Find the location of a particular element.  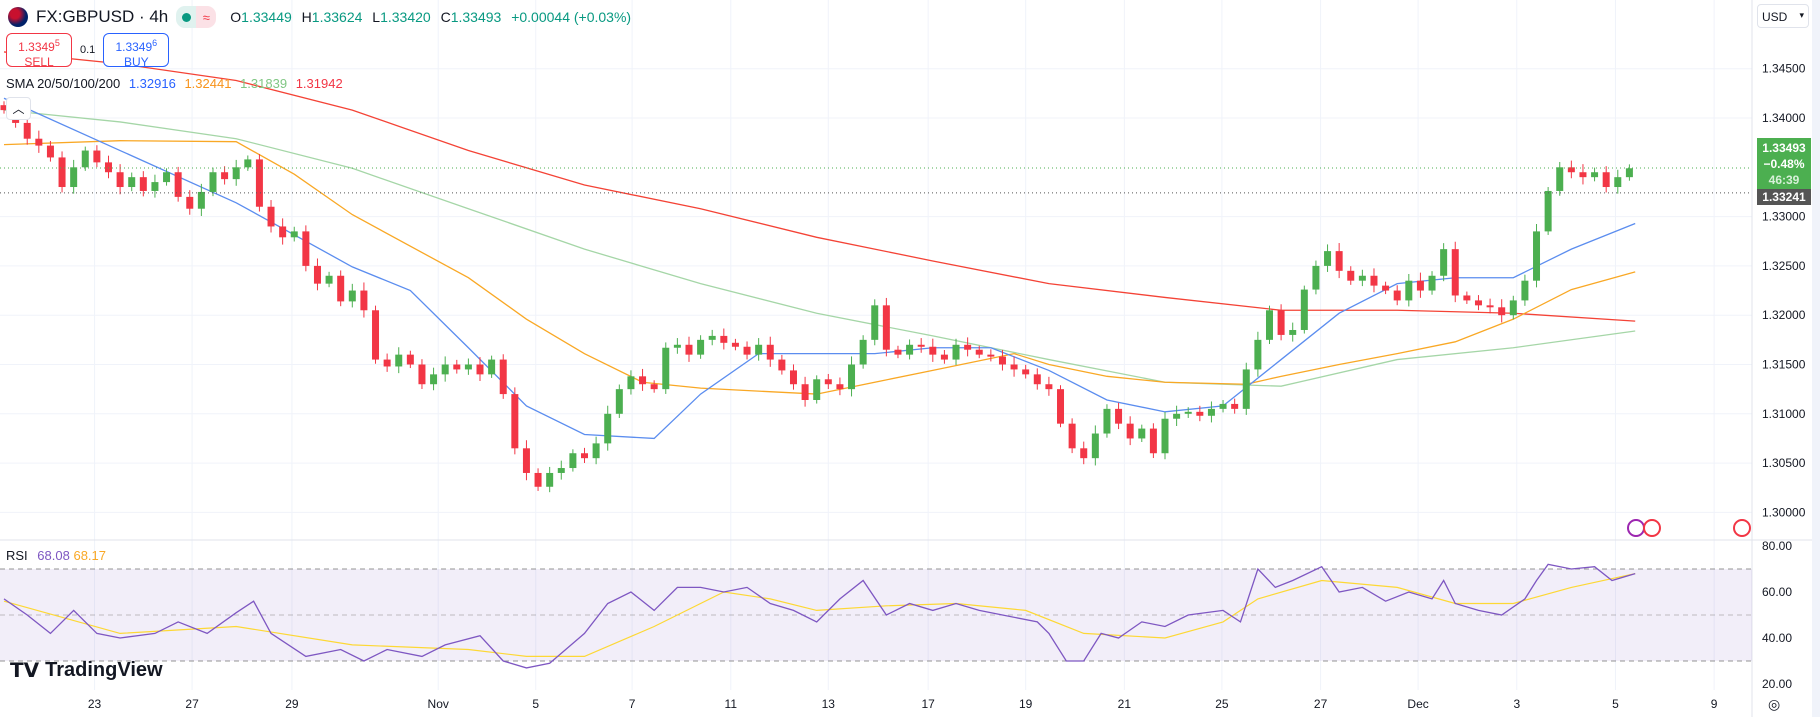

chart-settings-icon: ◎ is located at coordinates (1774, 704).